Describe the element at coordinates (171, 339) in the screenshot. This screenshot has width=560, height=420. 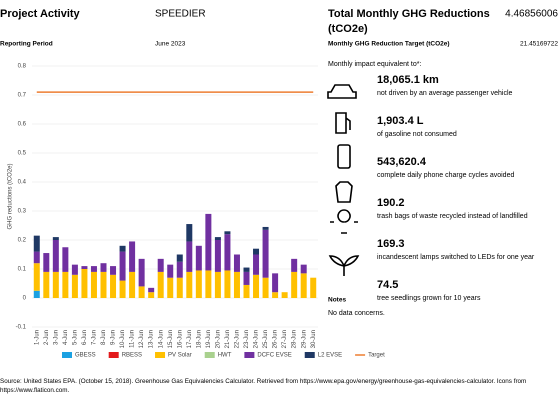
I see `x-tick-label: 15-Jun` at that location.